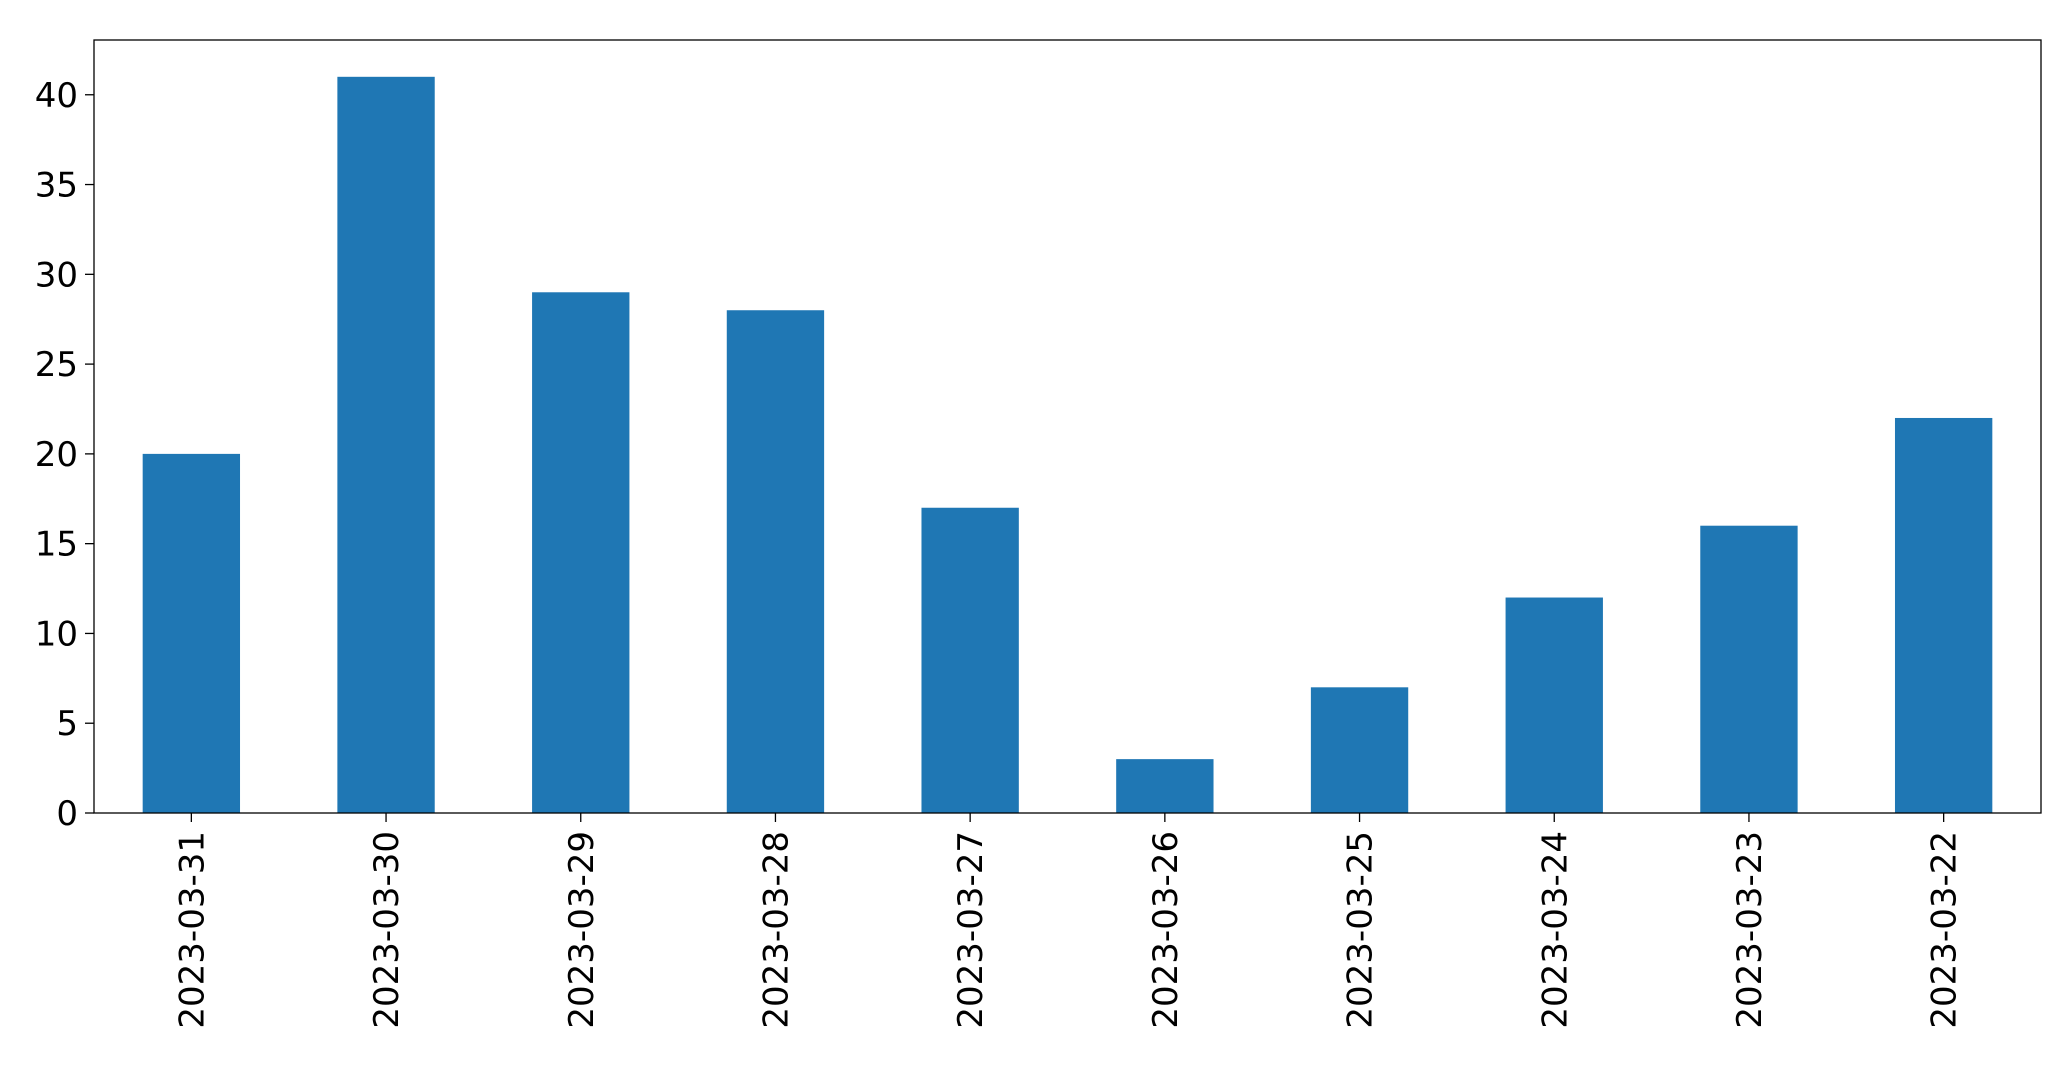 The height and width of the screenshot is (1066, 2071). I want to click on y-tick-label: 40, so click(56, 96).